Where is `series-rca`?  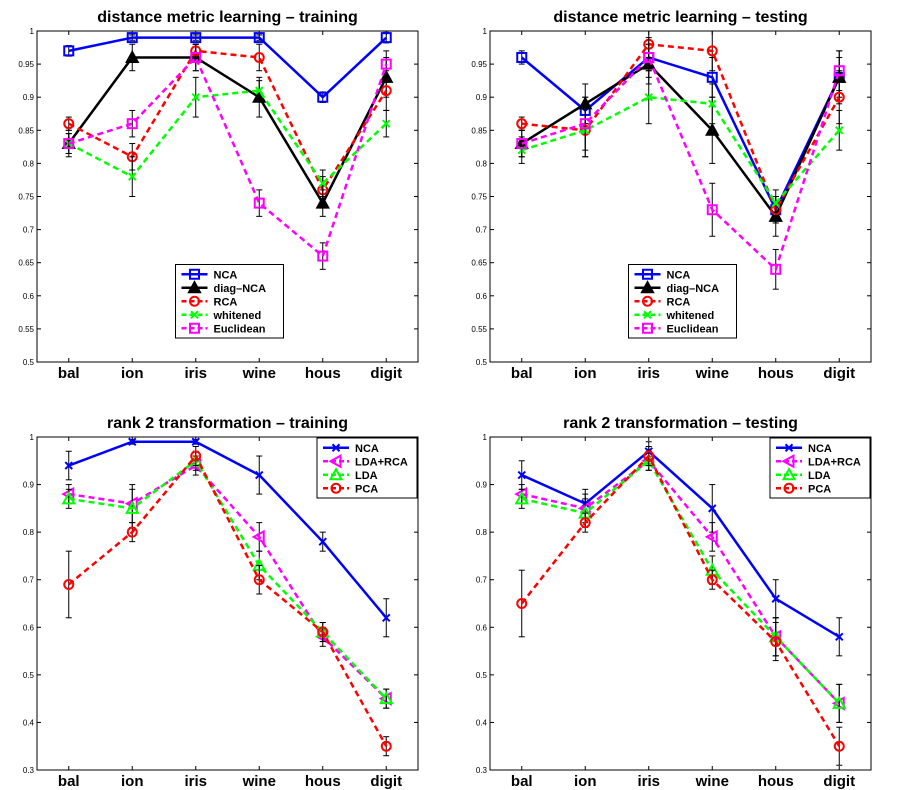 series-rca is located at coordinates (680, 127).